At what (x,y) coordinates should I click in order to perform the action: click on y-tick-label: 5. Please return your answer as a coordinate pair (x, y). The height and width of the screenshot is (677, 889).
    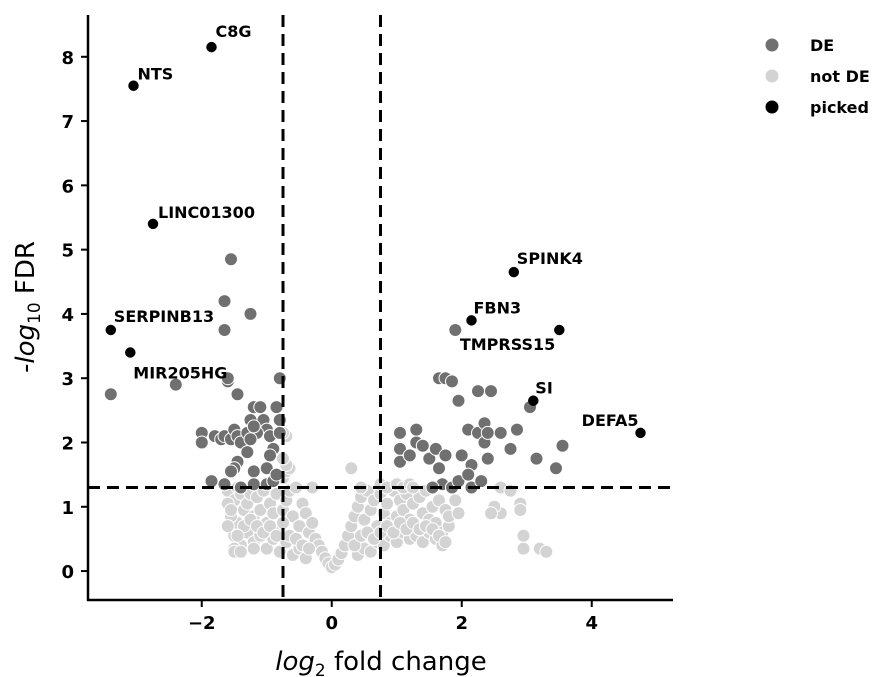
    Looking at the image, I should click on (67, 251).